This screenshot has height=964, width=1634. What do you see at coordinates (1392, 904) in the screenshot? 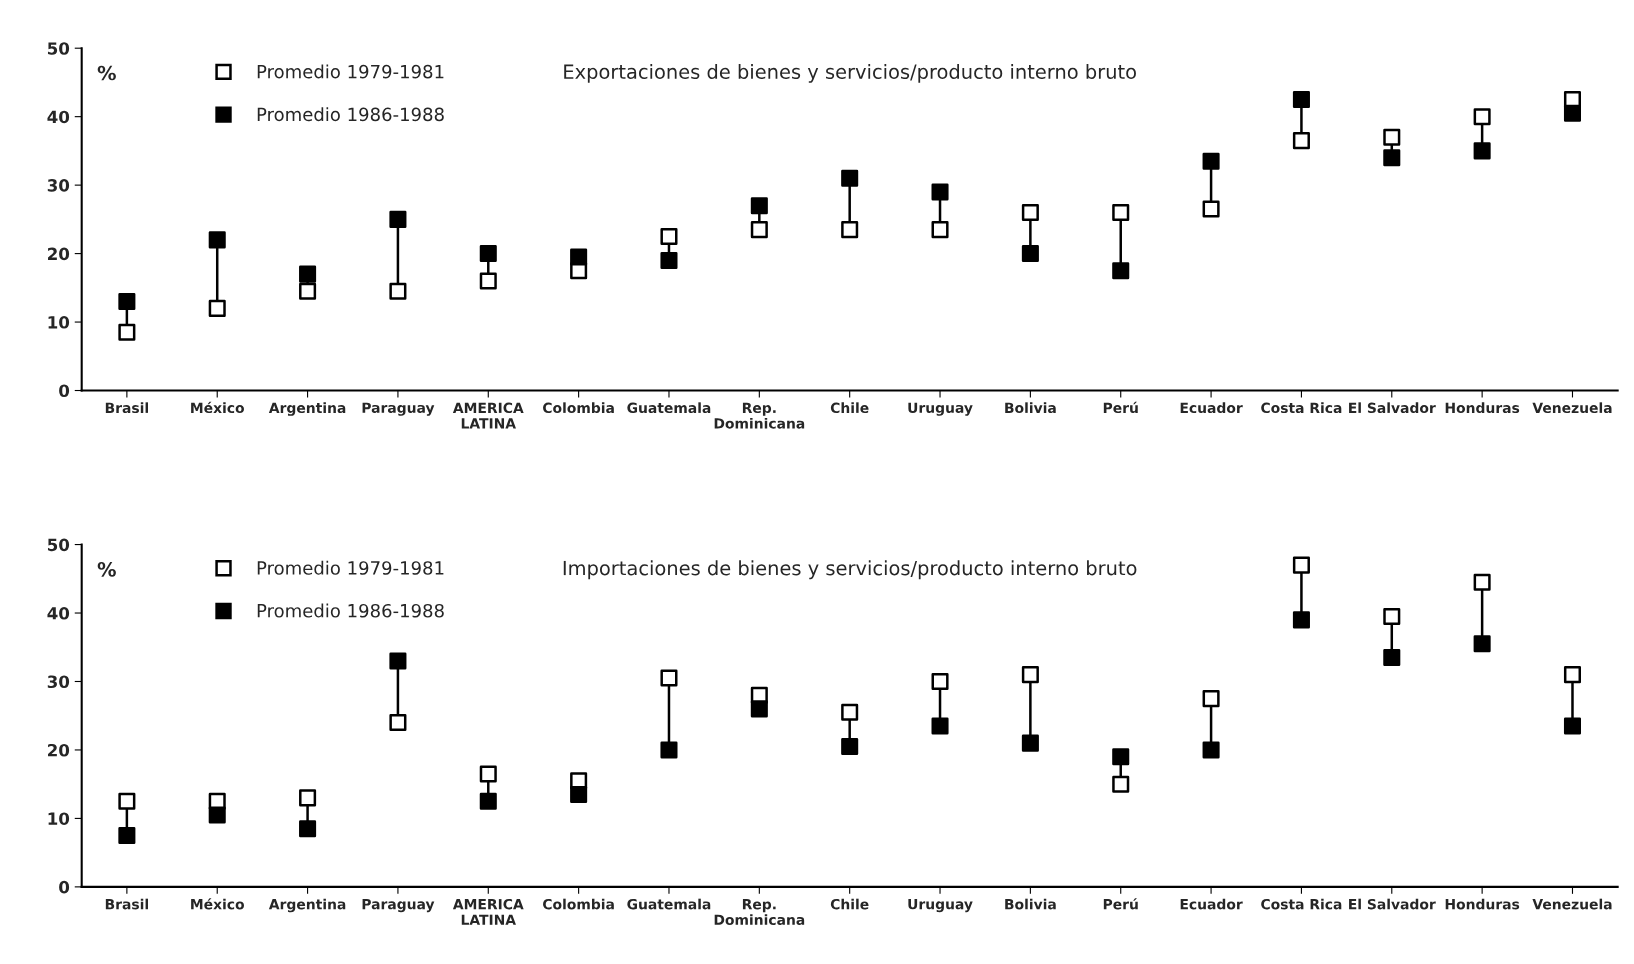
I see `x-tick-label: El Salvador` at bounding box center [1392, 904].